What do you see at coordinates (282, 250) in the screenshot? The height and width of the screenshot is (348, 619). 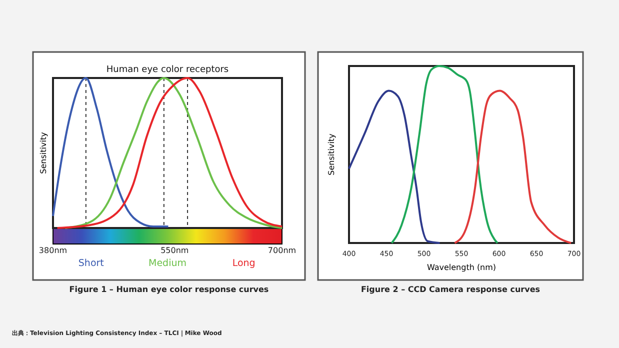 I see `x-tick-label: 700nm` at bounding box center [282, 250].